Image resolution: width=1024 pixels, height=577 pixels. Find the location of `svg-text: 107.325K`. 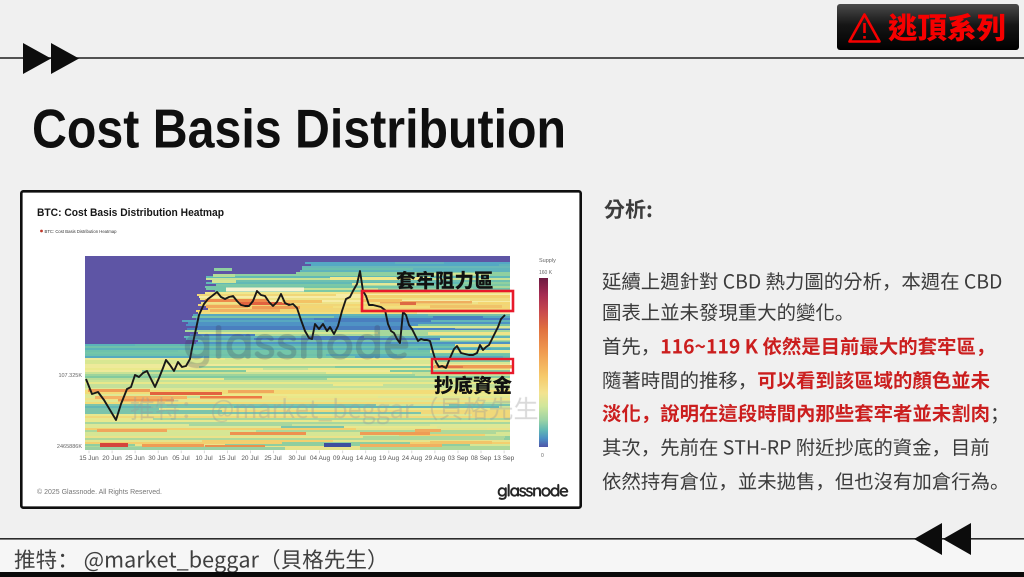

svg-text: 107.325K is located at coordinates (70, 376).